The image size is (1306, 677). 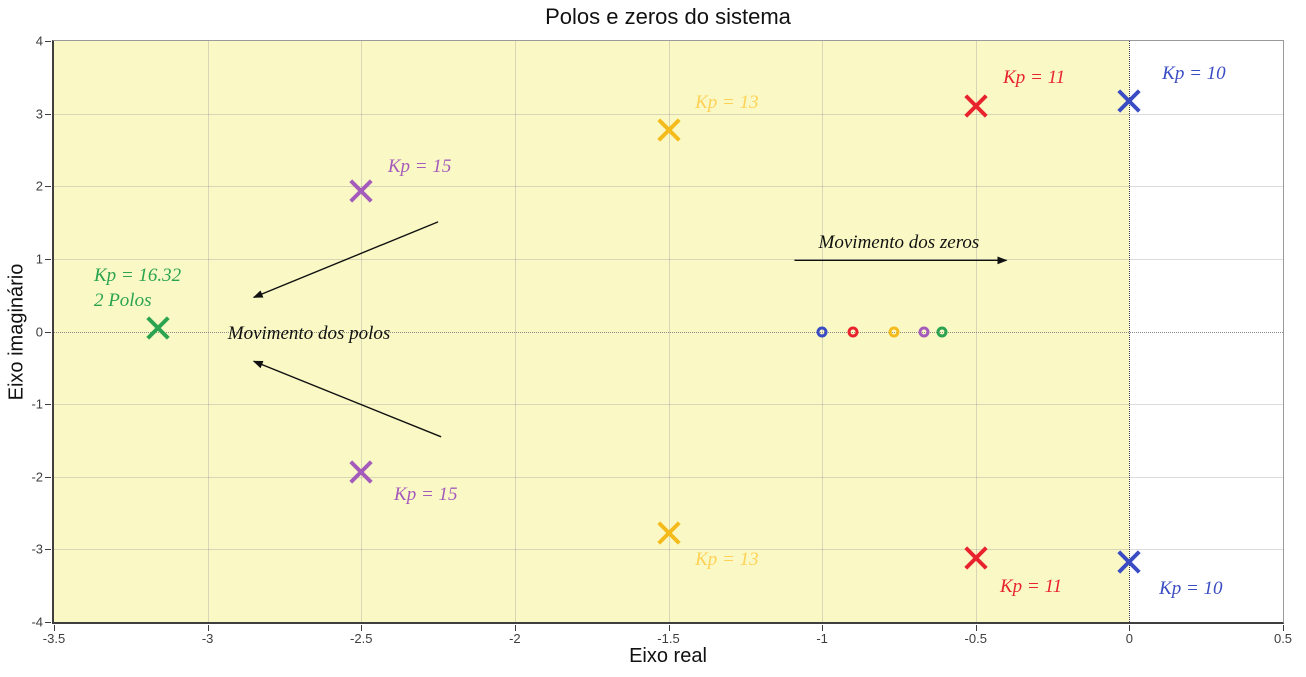 What do you see at coordinates (207, 638) in the screenshot?
I see `x-tick-label: -3` at bounding box center [207, 638].